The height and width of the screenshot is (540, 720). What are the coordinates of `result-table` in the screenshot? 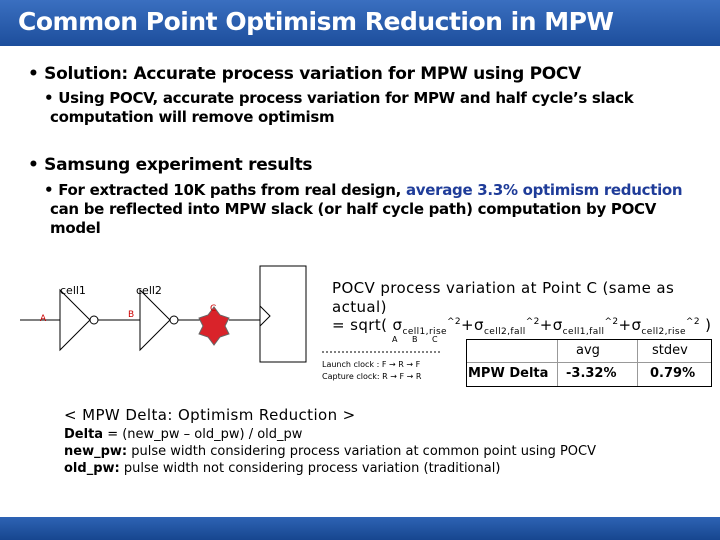 It's located at (589, 363).